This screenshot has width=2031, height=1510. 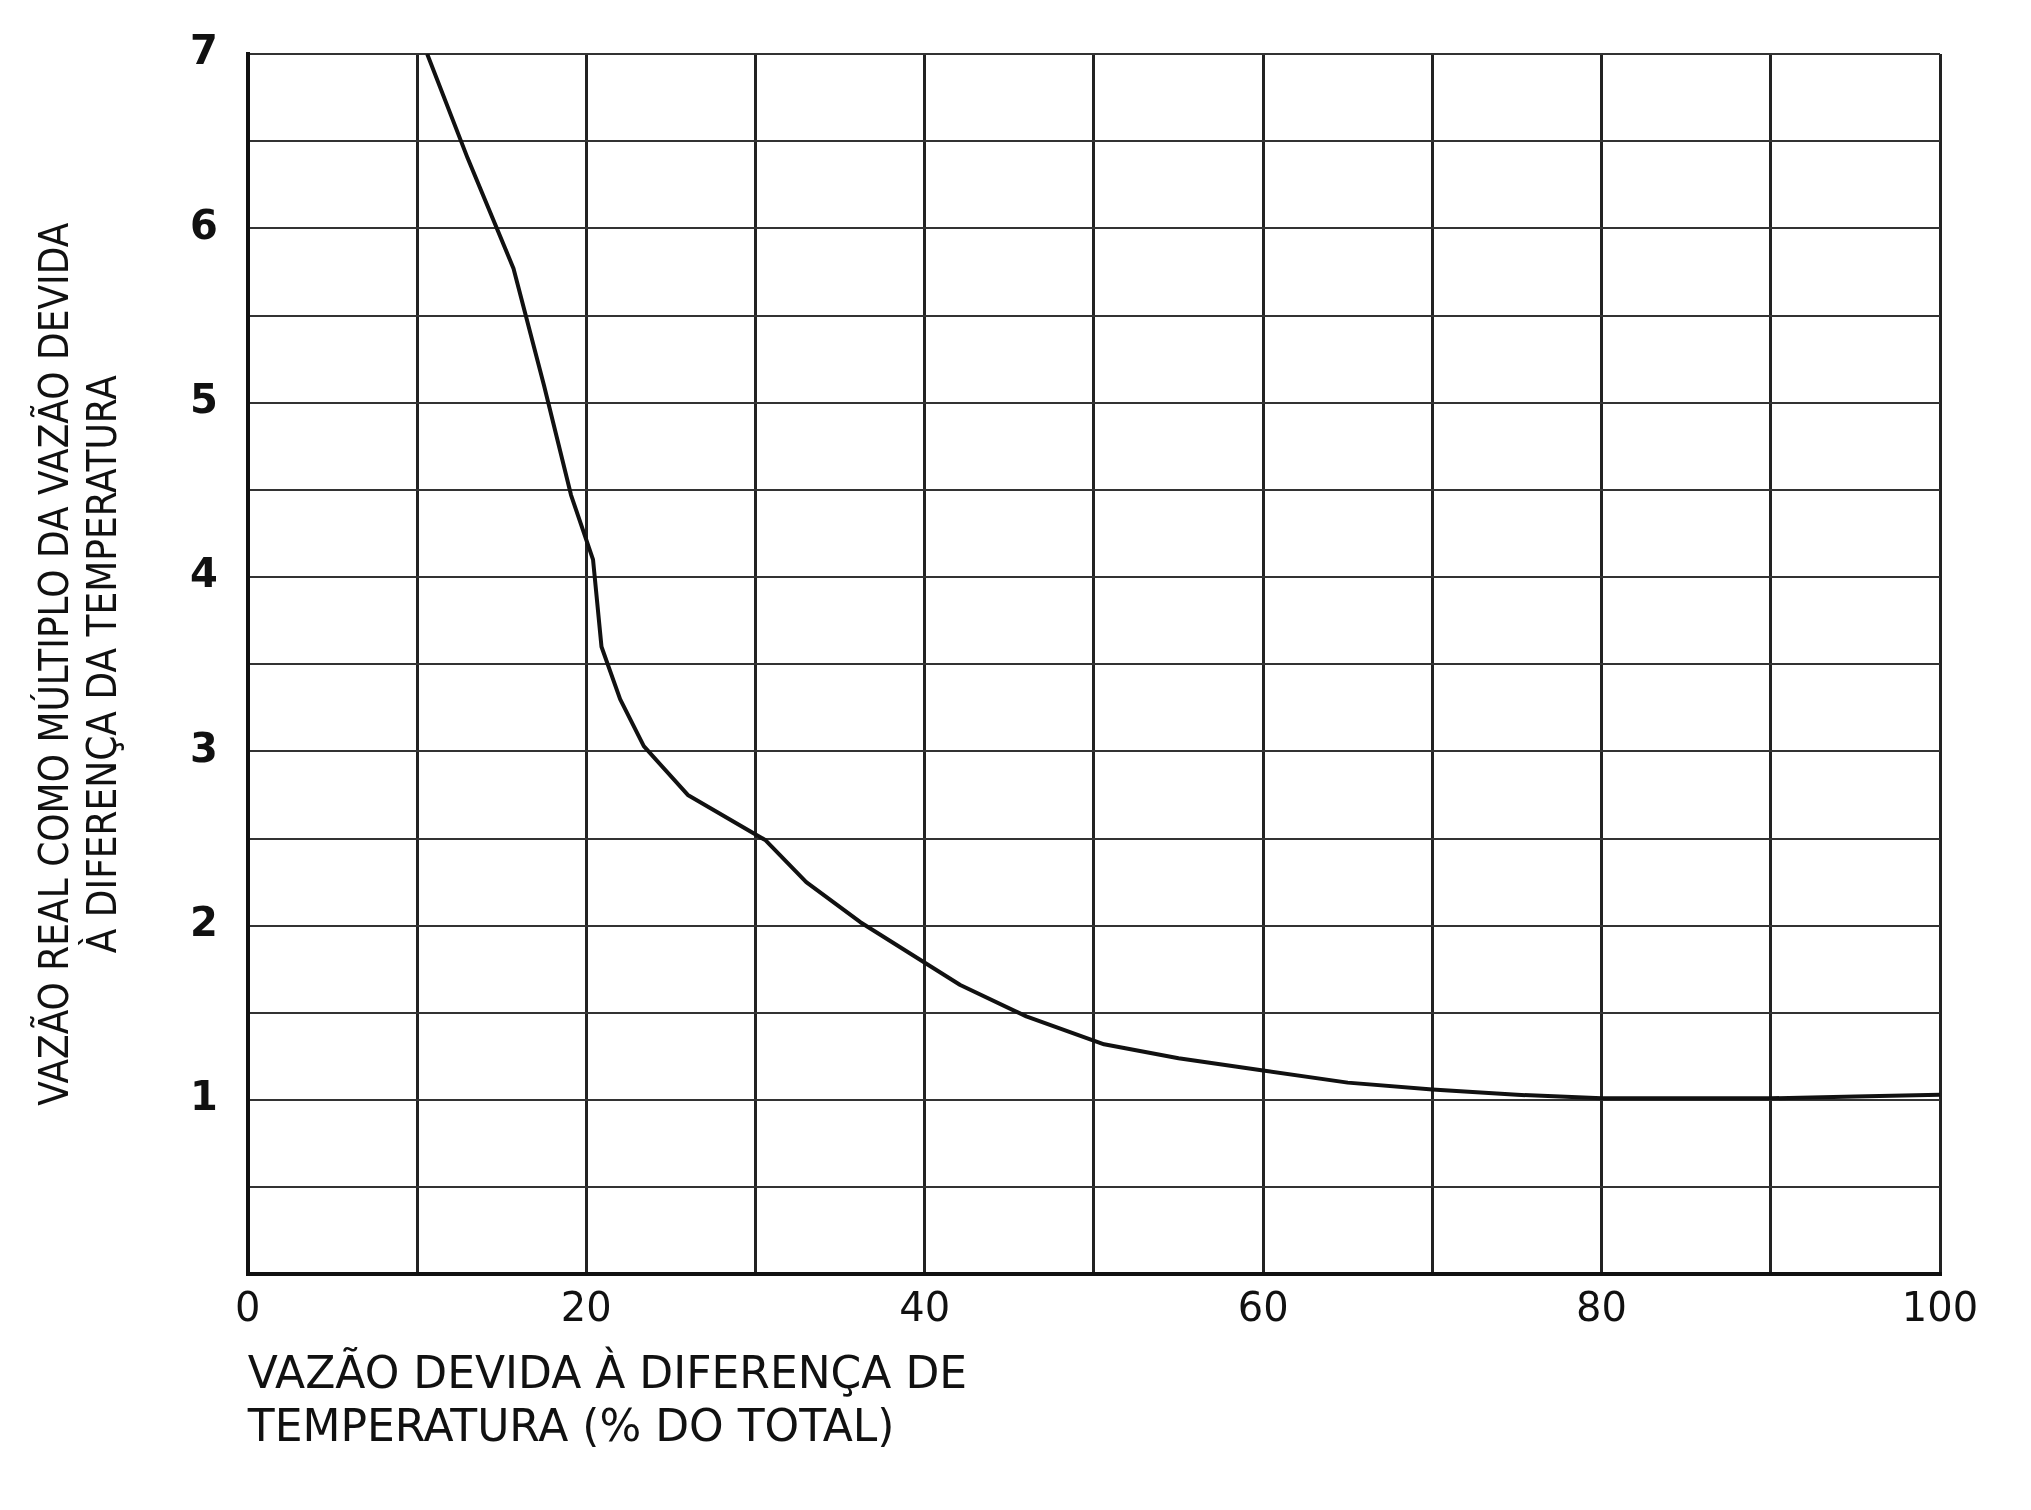 What do you see at coordinates (203, 224) in the screenshot?
I see `y-tick-label: 6` at bounding box center [203, 224].